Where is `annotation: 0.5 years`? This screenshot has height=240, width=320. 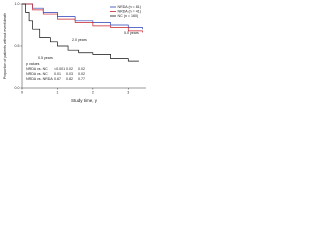
annotation: 0.5 years is located at coordinates (45, 58).